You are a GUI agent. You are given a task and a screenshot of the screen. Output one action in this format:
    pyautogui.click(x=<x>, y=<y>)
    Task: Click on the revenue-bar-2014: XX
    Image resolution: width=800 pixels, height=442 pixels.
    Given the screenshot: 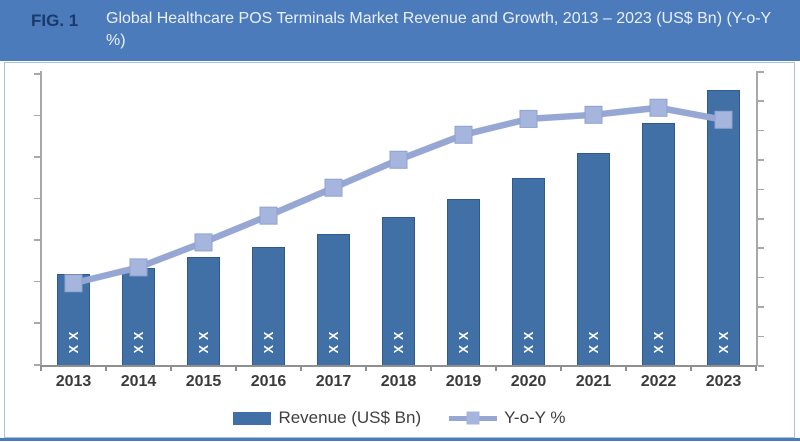 What is the action you would take?
    pyautogui.click(x=138, y=316)
    